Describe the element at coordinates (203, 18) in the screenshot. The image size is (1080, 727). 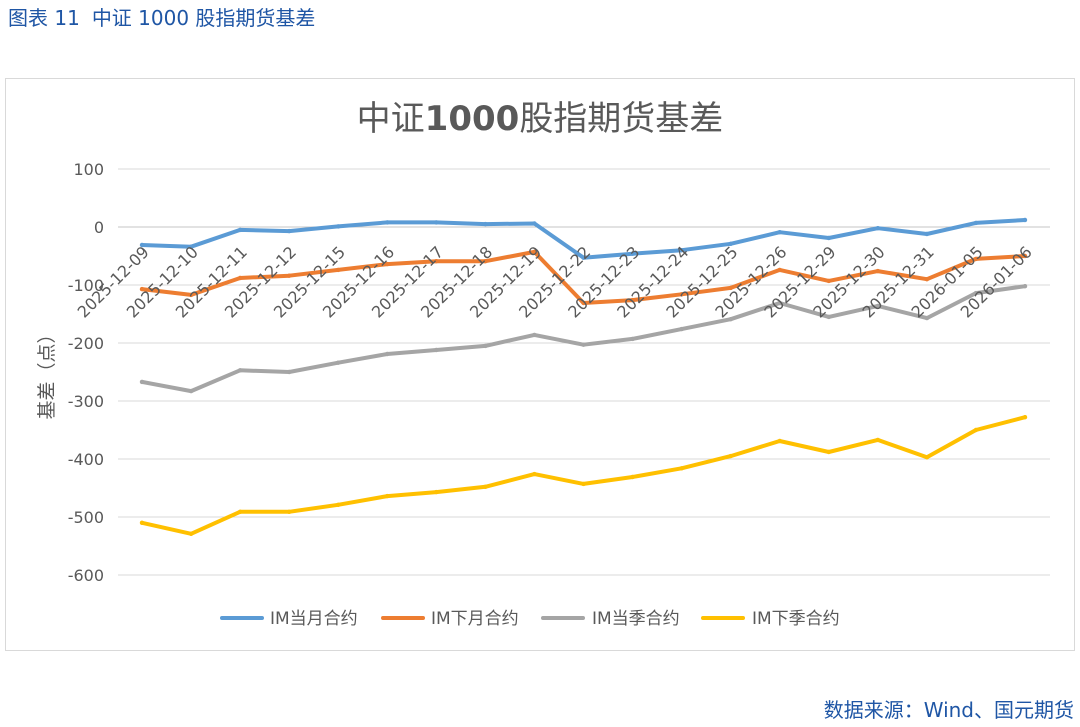
I see `figure-title: 中证 1000 股指期货基差` at that location.